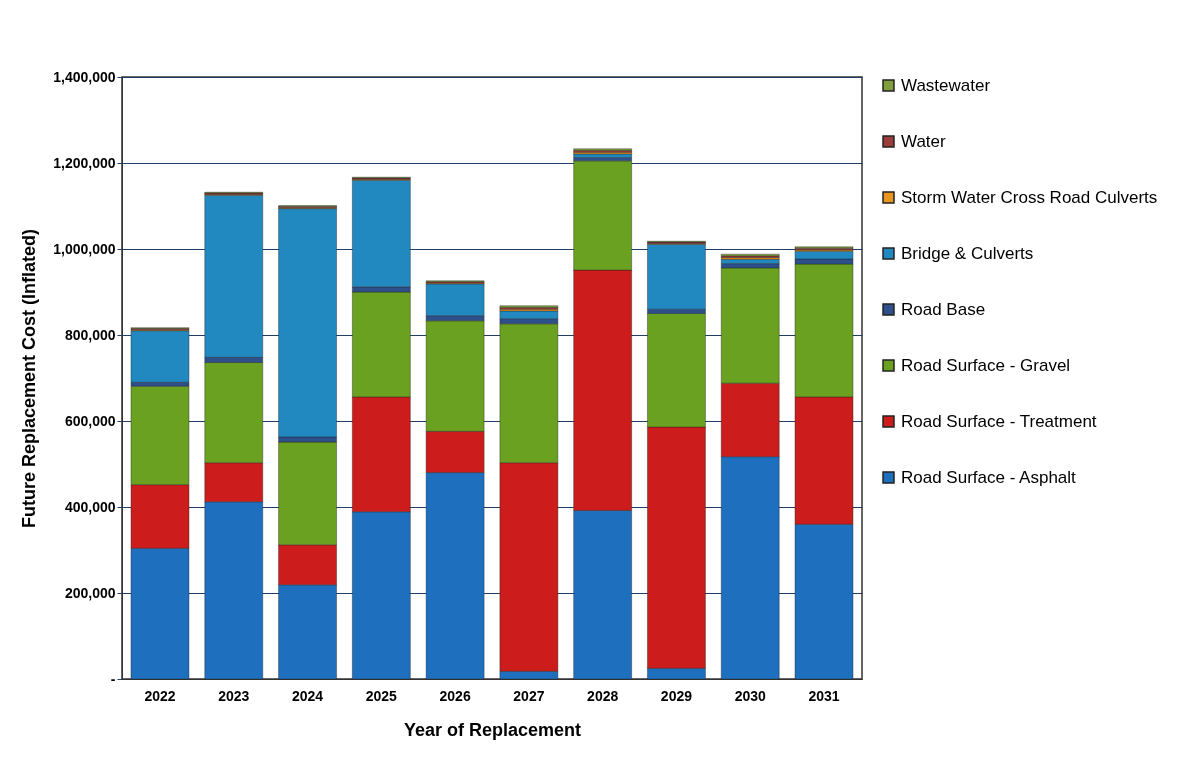 The height and width of the screenshot is (759, 1178). What do you see at coordinates (999, 421) in the screenshot?
I see `legend-label: Road Surface - Treatment` at bounding box center [999, 421].